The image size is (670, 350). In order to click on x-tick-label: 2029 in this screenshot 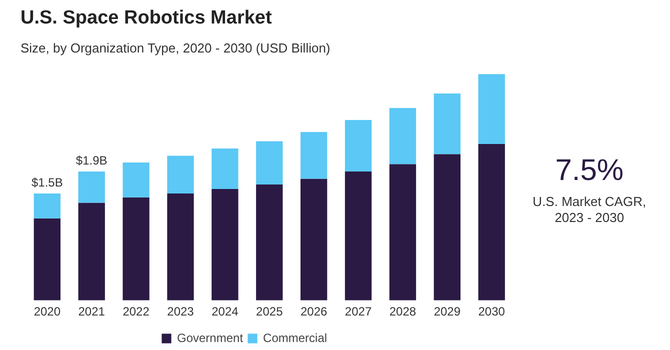, I will do `click(447, 311)`.